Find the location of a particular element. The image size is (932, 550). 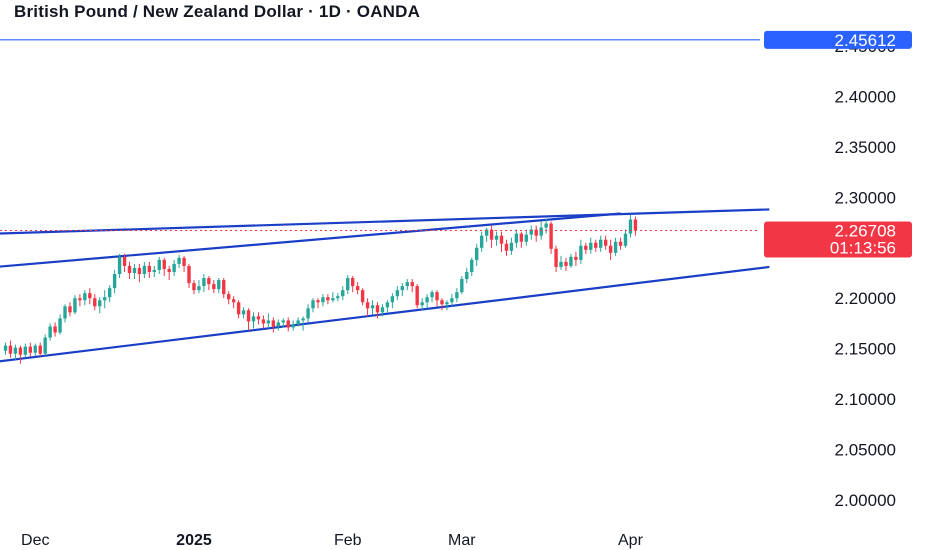

price-tick-label: 2.15000 is located at coordinates (865, 349).